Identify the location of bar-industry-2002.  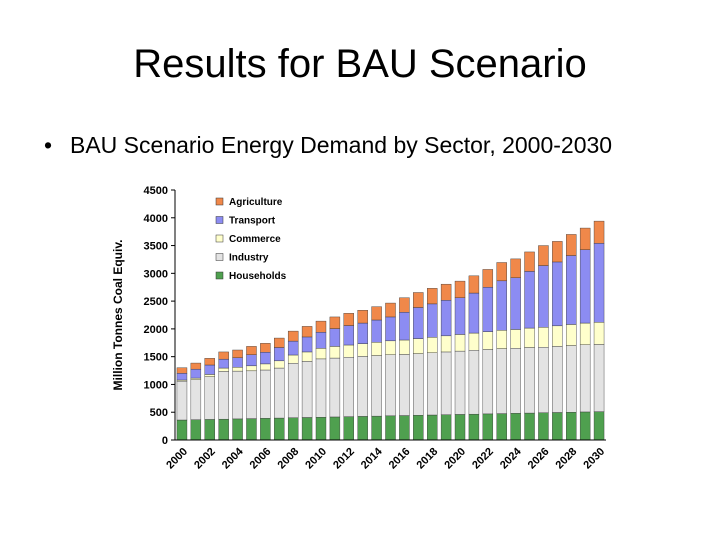
(209, 398).